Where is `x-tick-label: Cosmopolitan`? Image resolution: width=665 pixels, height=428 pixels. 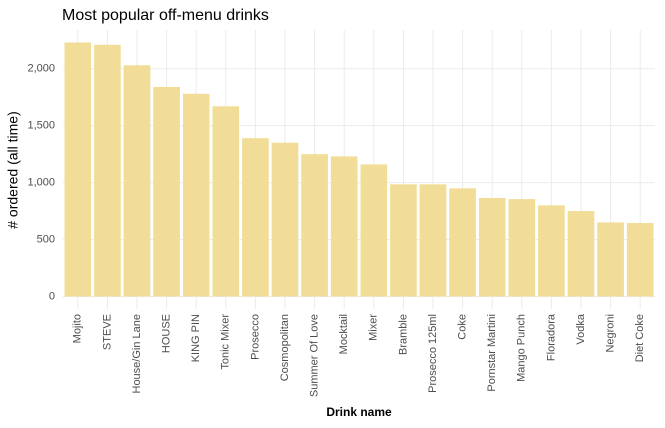
x-tick-label: Cosmopolitan is located at coordinates (285, 347).